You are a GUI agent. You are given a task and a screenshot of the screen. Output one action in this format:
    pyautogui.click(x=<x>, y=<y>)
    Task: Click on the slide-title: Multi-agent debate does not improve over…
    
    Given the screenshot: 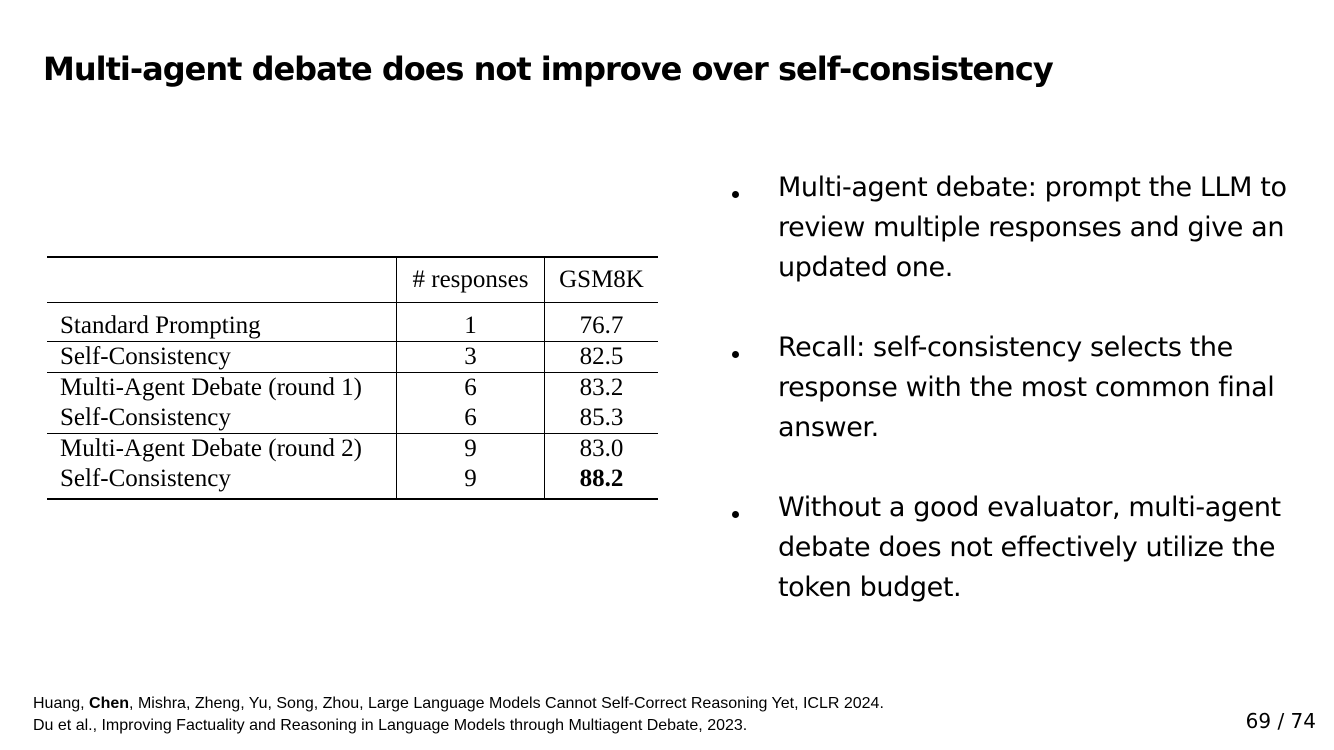 What is the action you would take?
    pyautogui.click(x=548, y=69)
    